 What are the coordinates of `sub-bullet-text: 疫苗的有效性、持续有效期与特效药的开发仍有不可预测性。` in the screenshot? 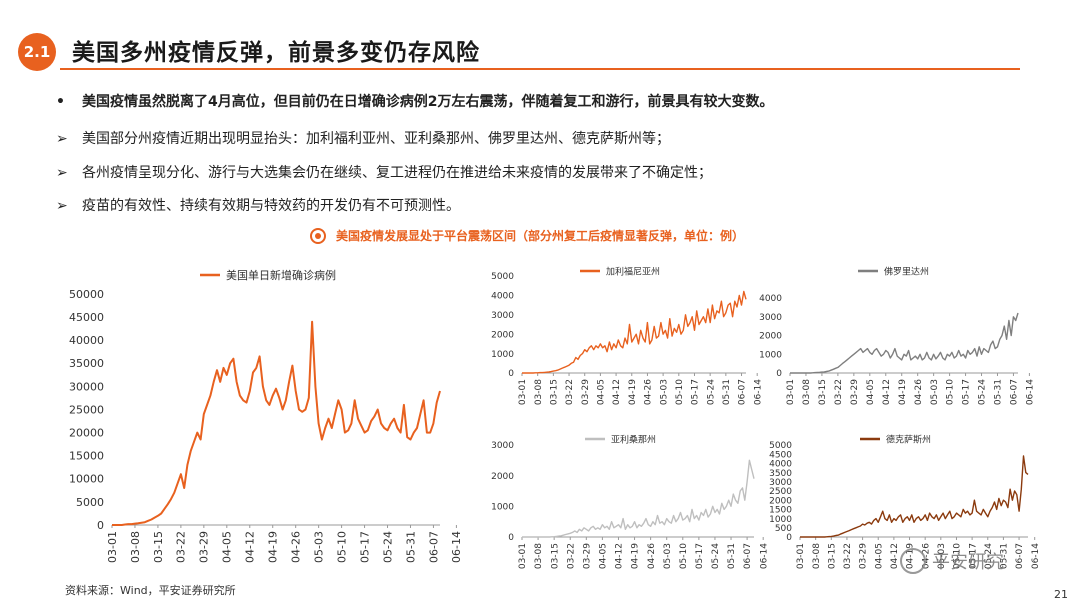 It's located at (271, 206).